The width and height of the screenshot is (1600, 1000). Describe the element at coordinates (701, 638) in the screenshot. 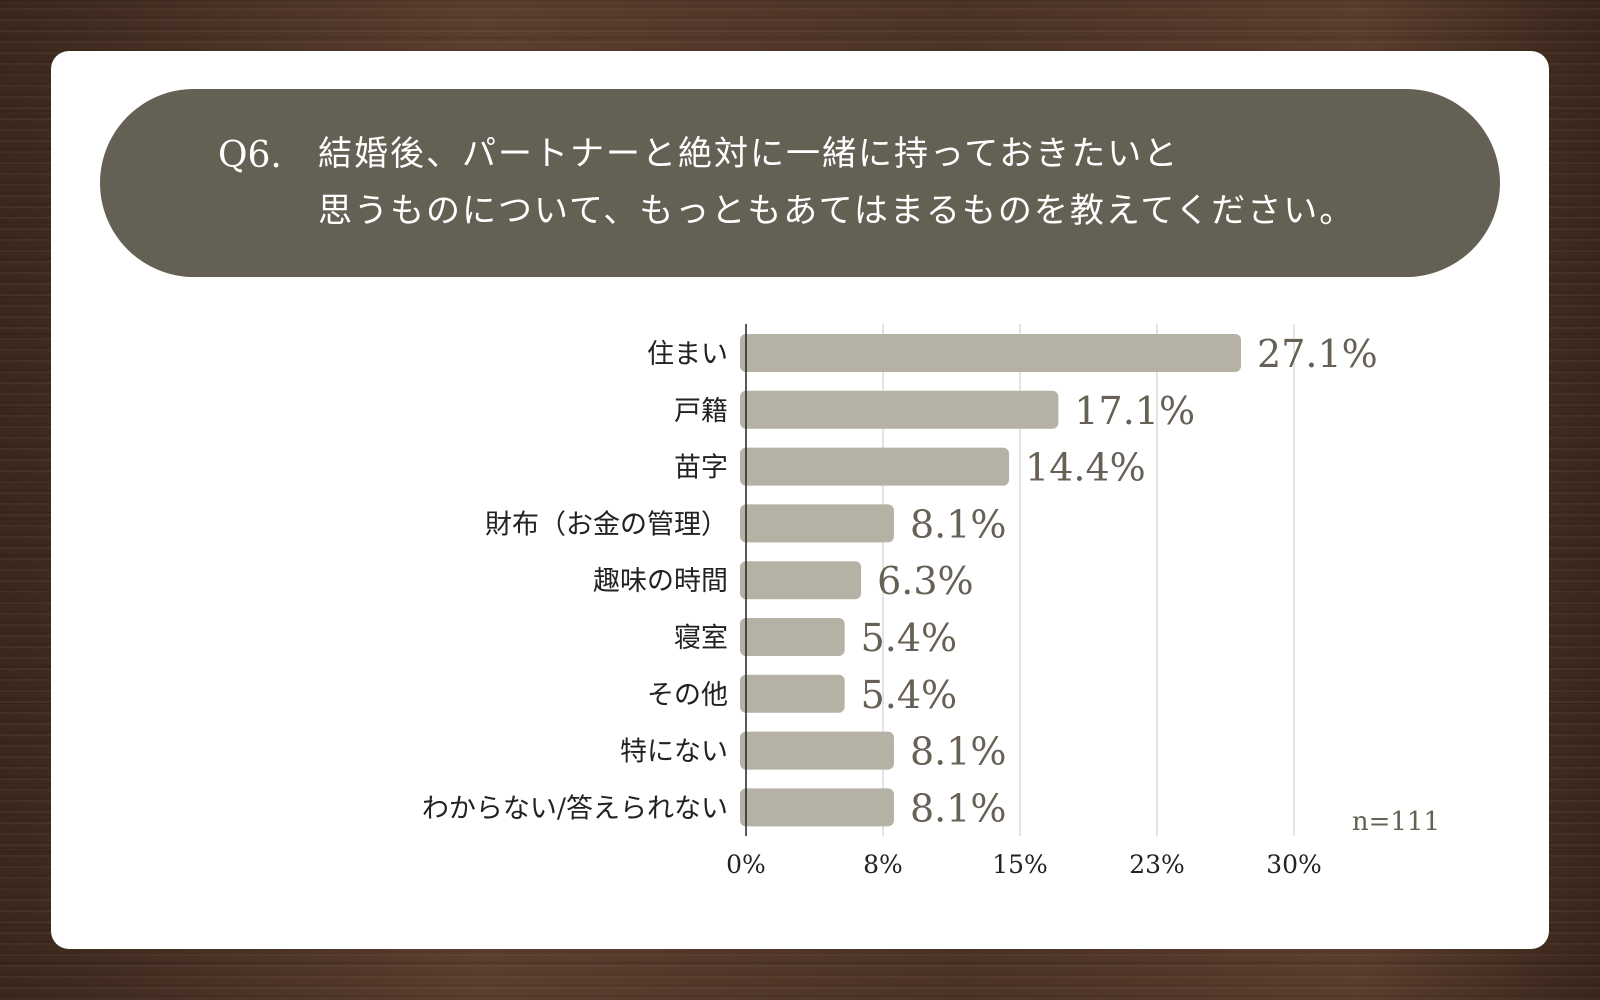

I see `category-label: 寝室` at that location.